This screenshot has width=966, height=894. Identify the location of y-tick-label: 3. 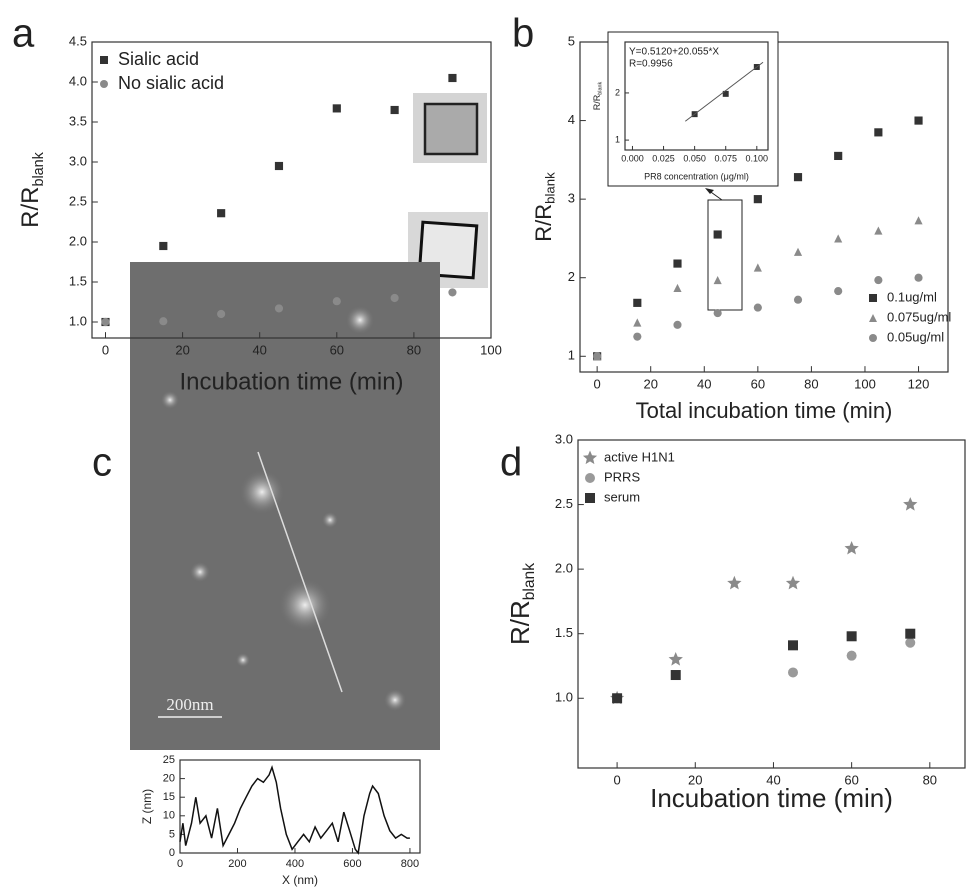
(571, 198).